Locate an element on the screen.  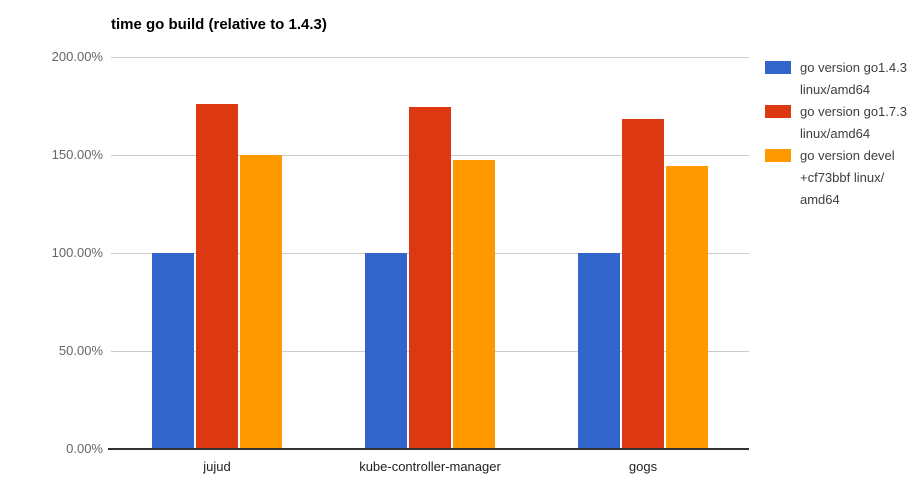
y-tick-label-200: 200.00% is located at coordinates (77, 56).